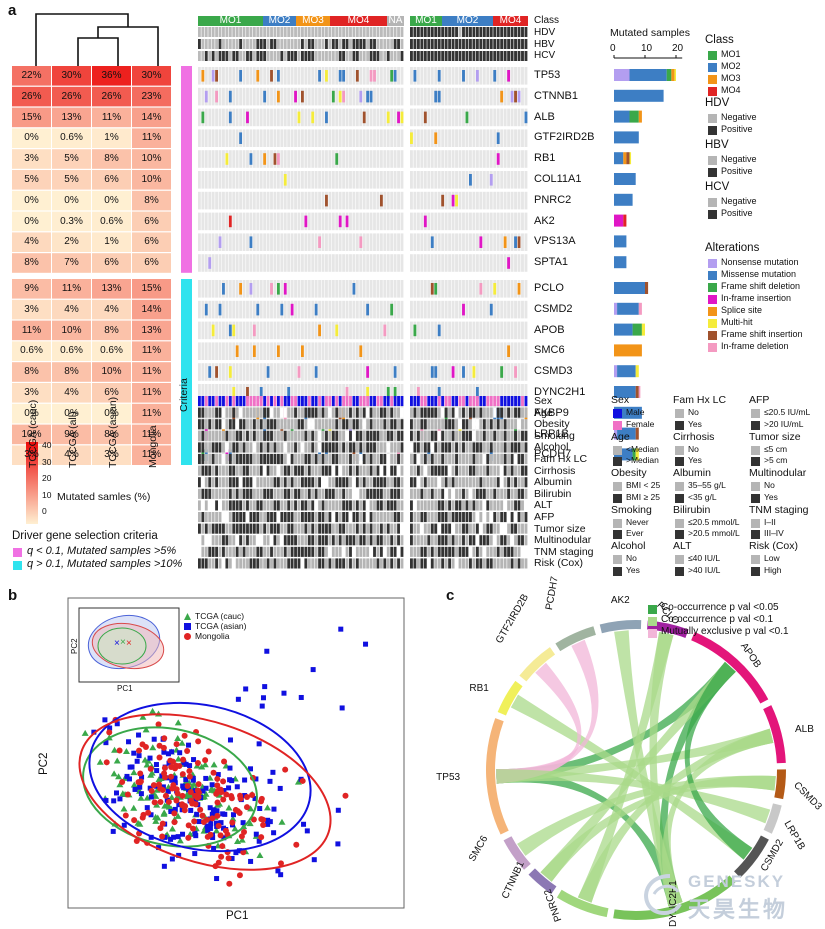 The height and width of the screenshot is (929, 825). What do you see at coordinates (737, 881) in the screenshot?
I see `watermark-latin: GENESKY` at bounding box center [737, 881].